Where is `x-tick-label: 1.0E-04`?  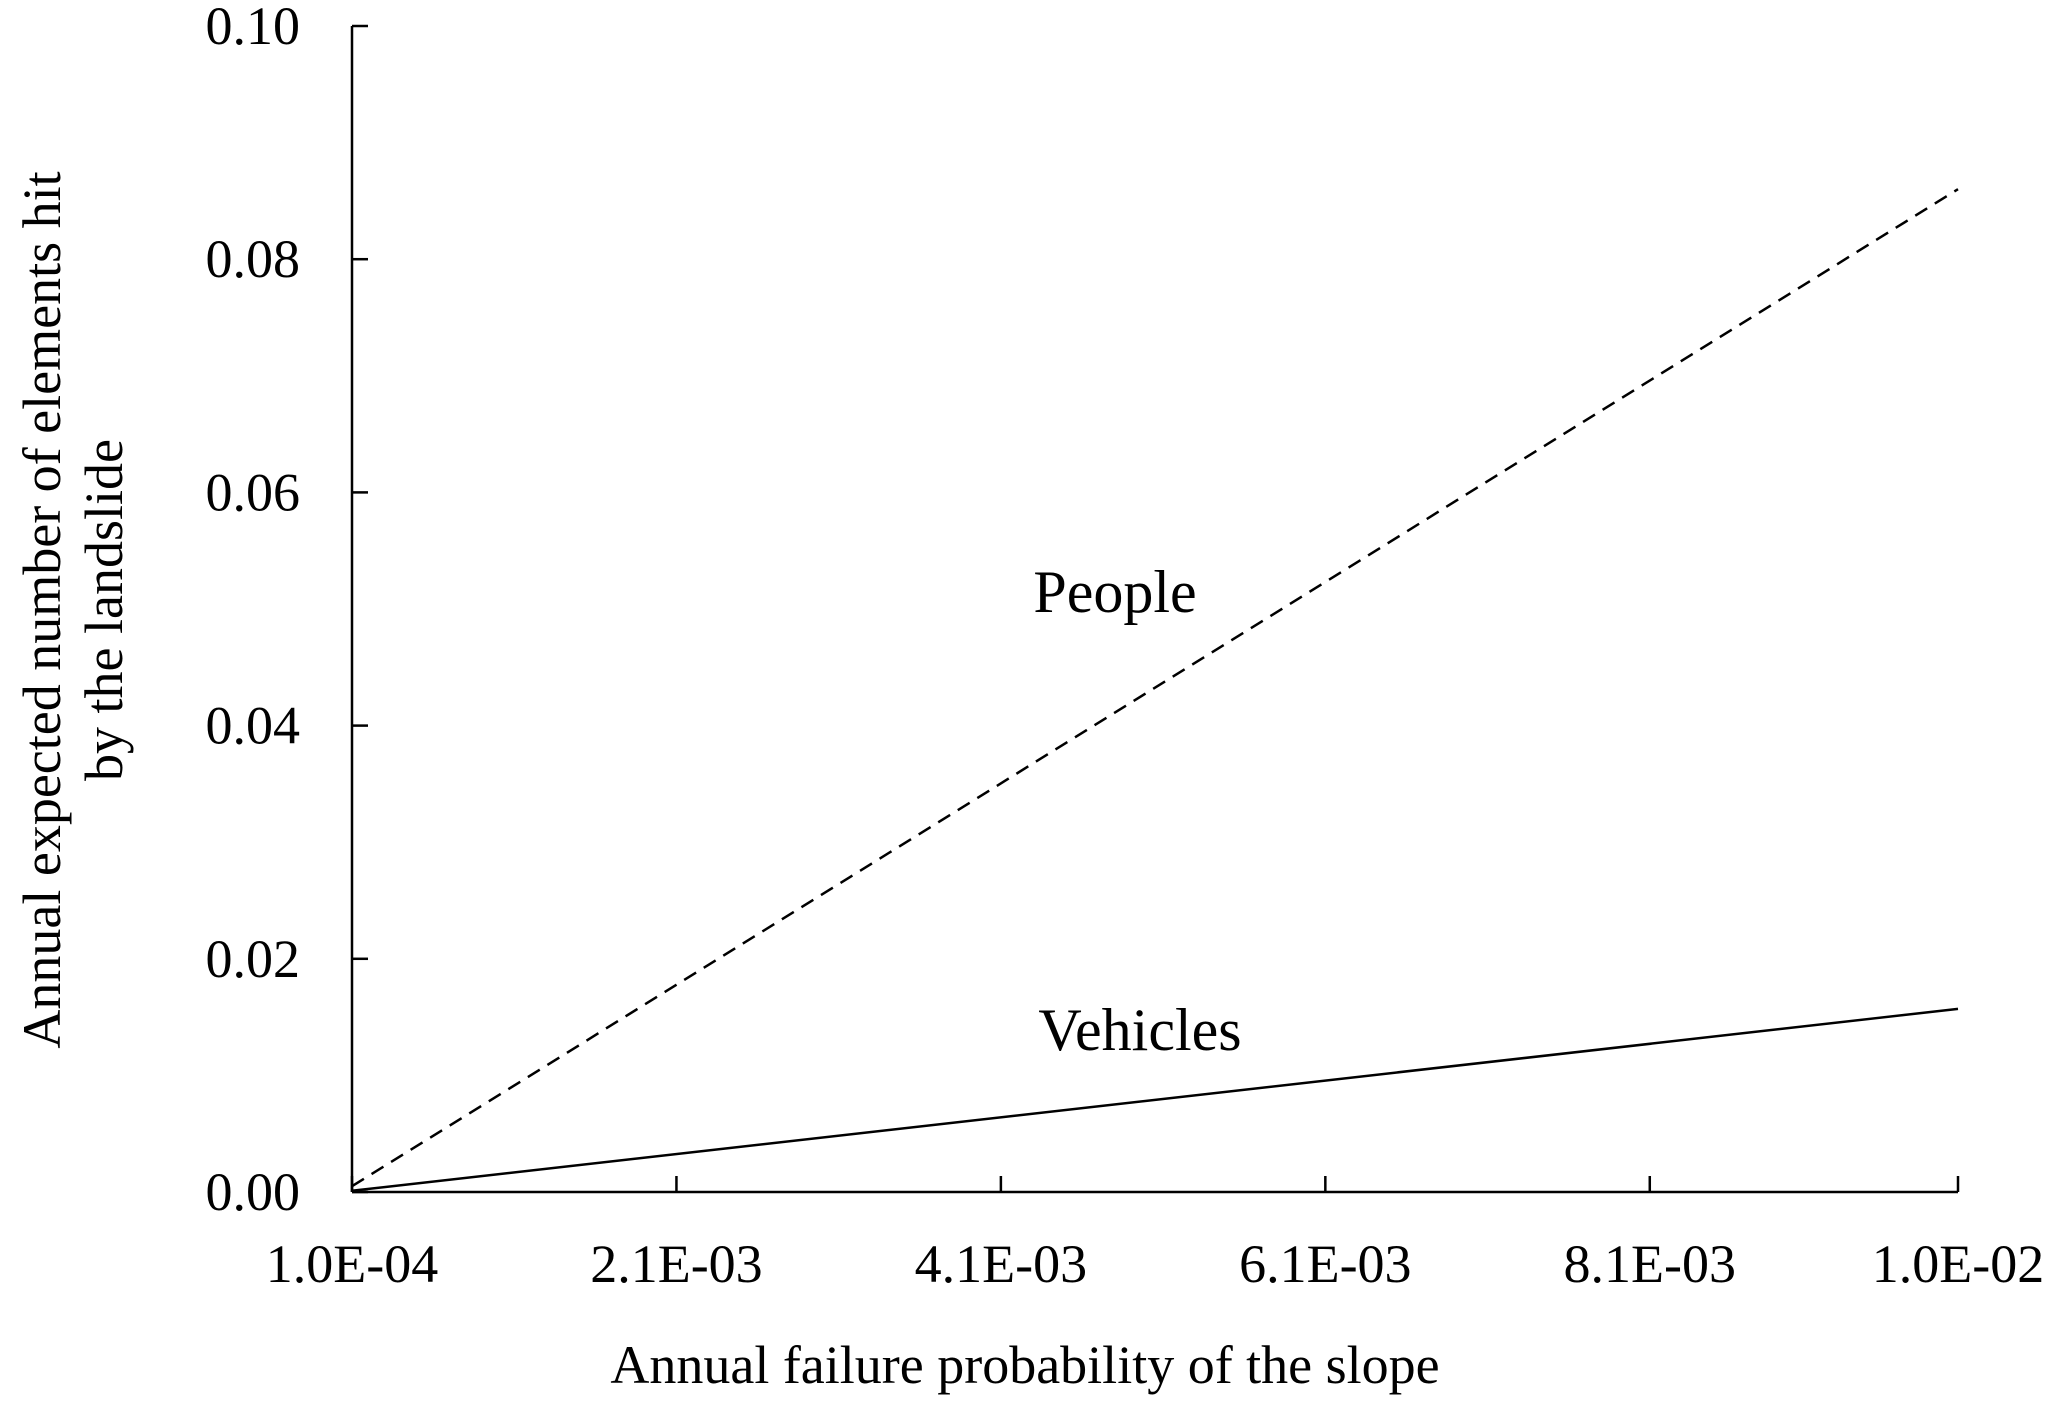
x-tick-label: 1.0E-04 is located at coordinates (352, 1264).